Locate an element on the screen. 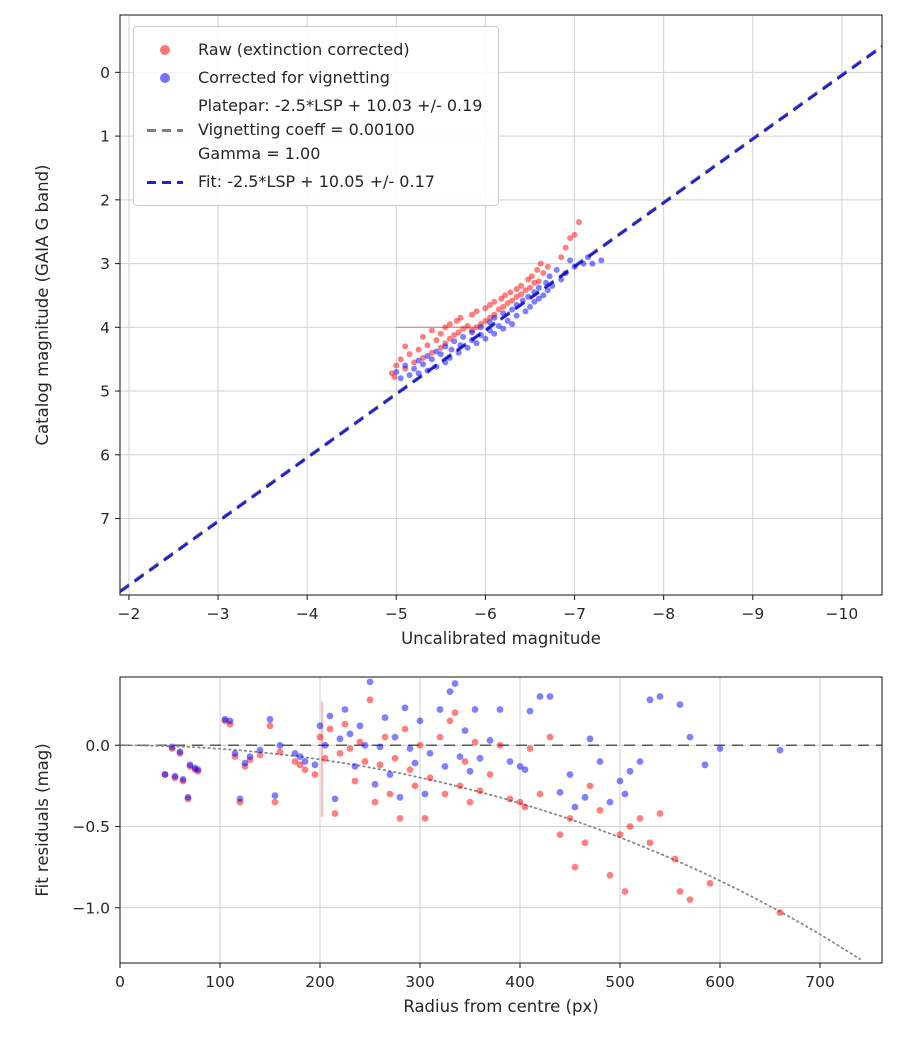 The image size is (900, 1054). corrected-for-vignetting-points is located at coordinates (499, 318).